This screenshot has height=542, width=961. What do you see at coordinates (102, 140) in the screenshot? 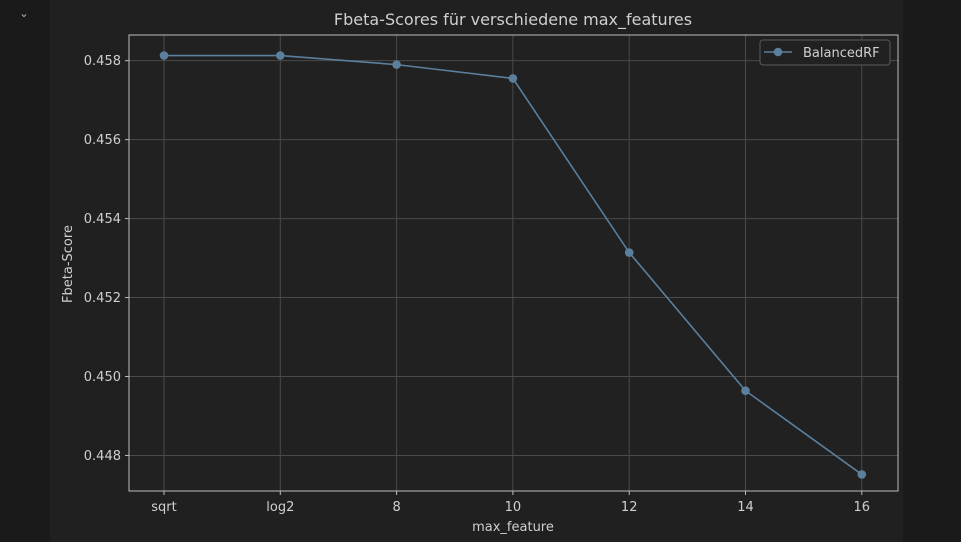
I see `y-tick-label: 0.456` at bounding box center [102, 140].